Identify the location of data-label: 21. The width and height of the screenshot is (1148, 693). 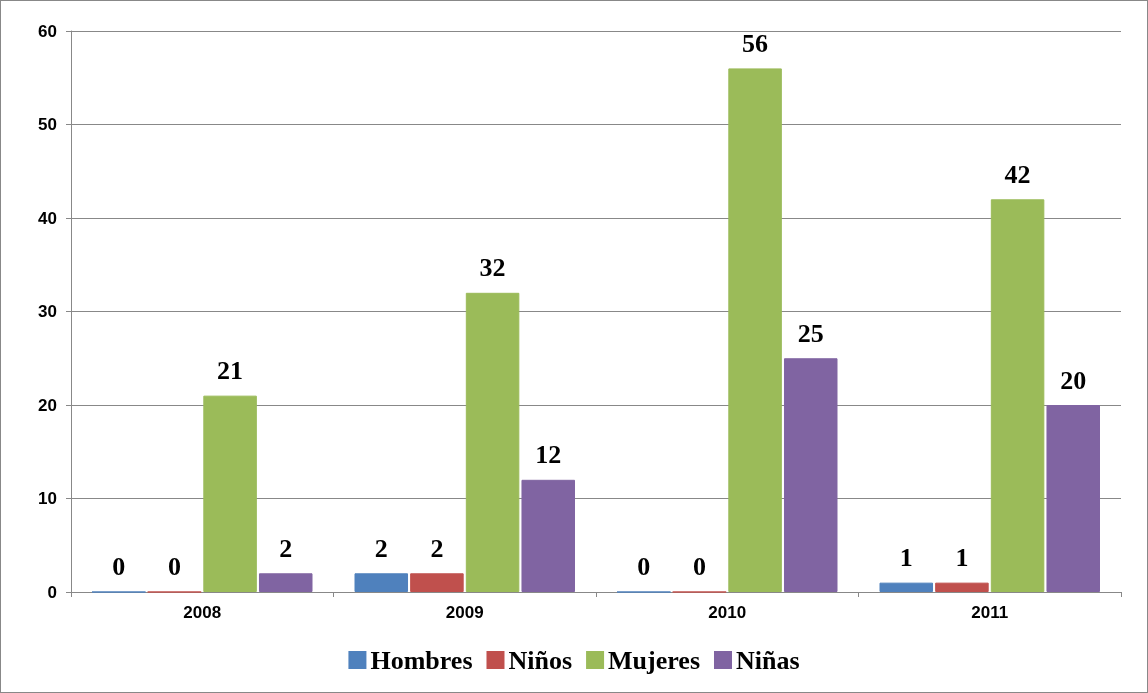
(230, 371).